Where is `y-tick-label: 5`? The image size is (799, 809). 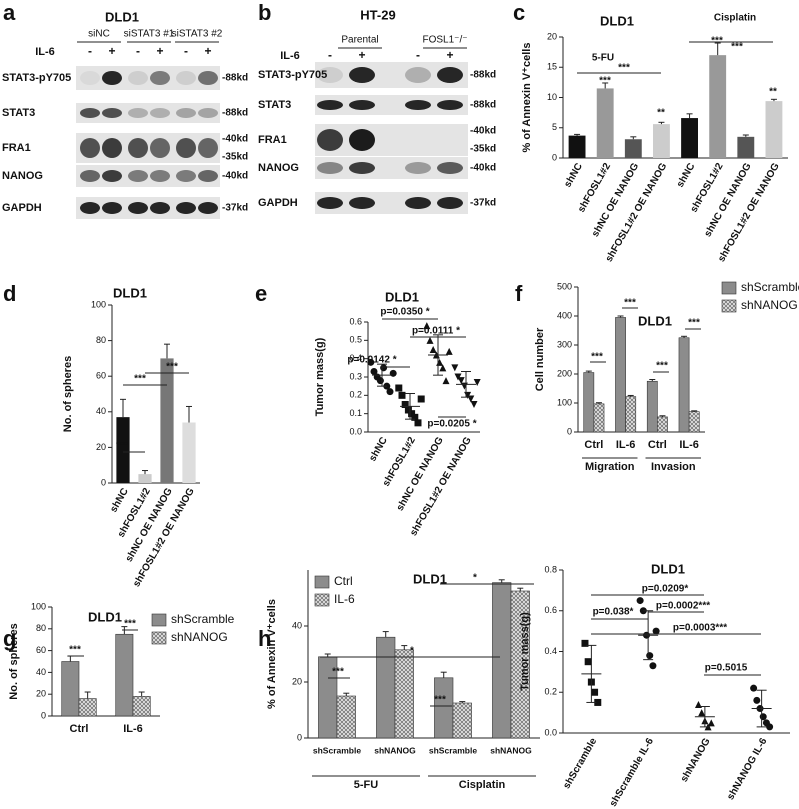
y-tick-label: 5 is located at coordinates (554, 127).